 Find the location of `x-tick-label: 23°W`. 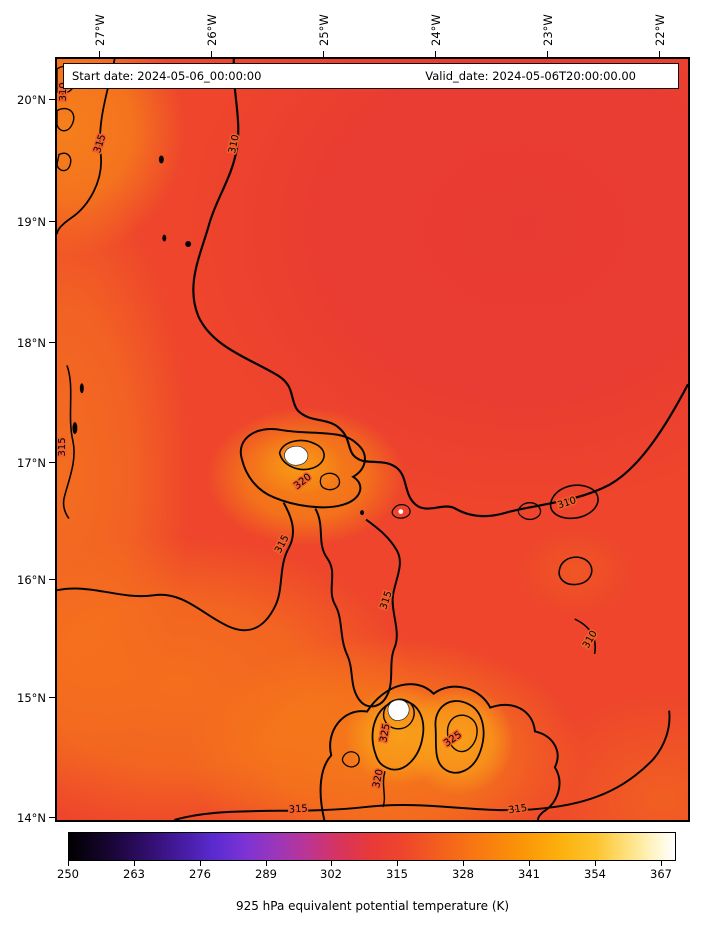

x-tick-label: 23°W is located at coordinates (548, 30).